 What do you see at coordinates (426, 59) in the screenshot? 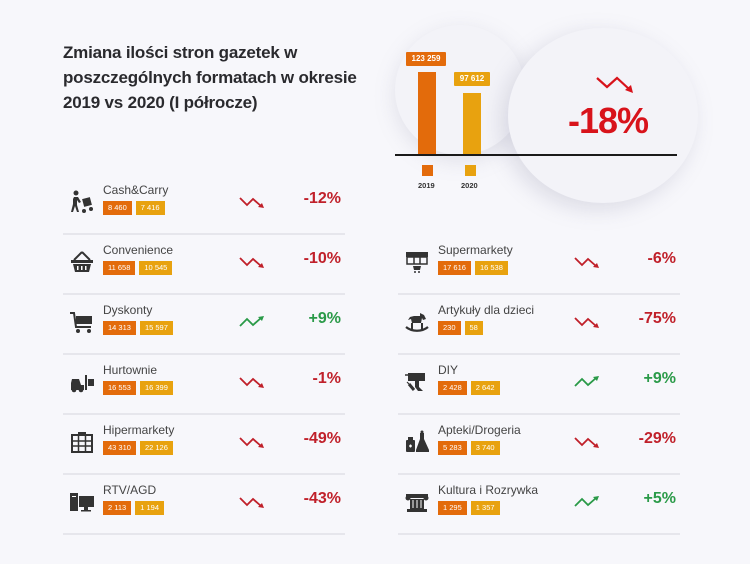
I see `bar-2019-label: 123 259` at bounding box center [426, 59].